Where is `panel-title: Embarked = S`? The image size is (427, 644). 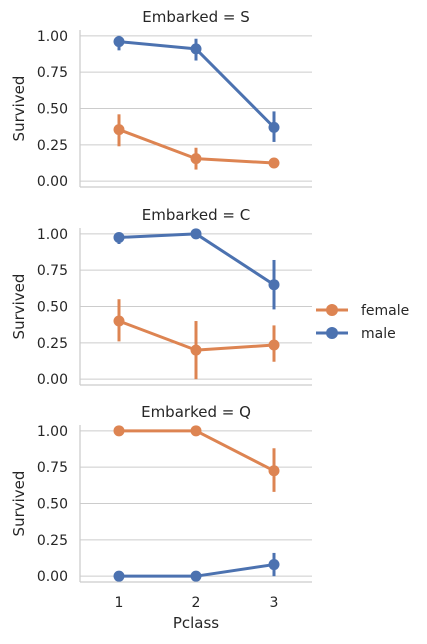
panel-title: Embarked = S is located at coordinates (196, 17).